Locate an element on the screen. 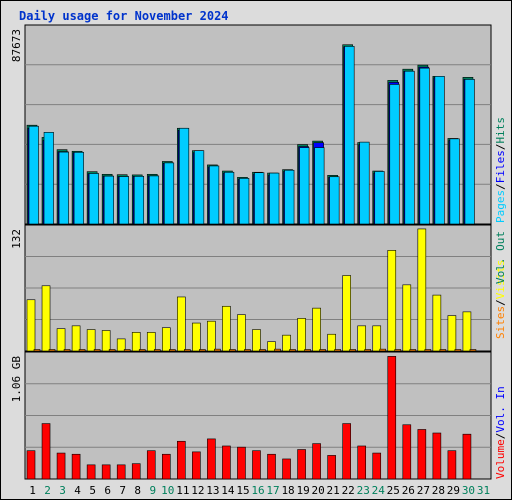  x-tick-label: 31 is located at coordinates (483, 490).